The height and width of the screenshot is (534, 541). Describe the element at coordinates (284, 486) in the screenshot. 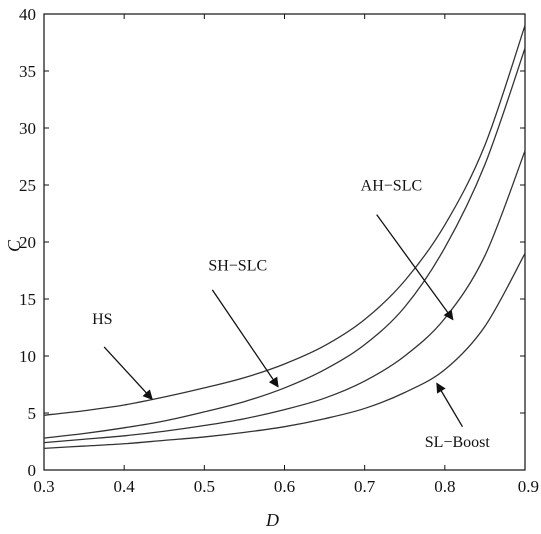

I see `x-tick-label: 0.6` at that location.